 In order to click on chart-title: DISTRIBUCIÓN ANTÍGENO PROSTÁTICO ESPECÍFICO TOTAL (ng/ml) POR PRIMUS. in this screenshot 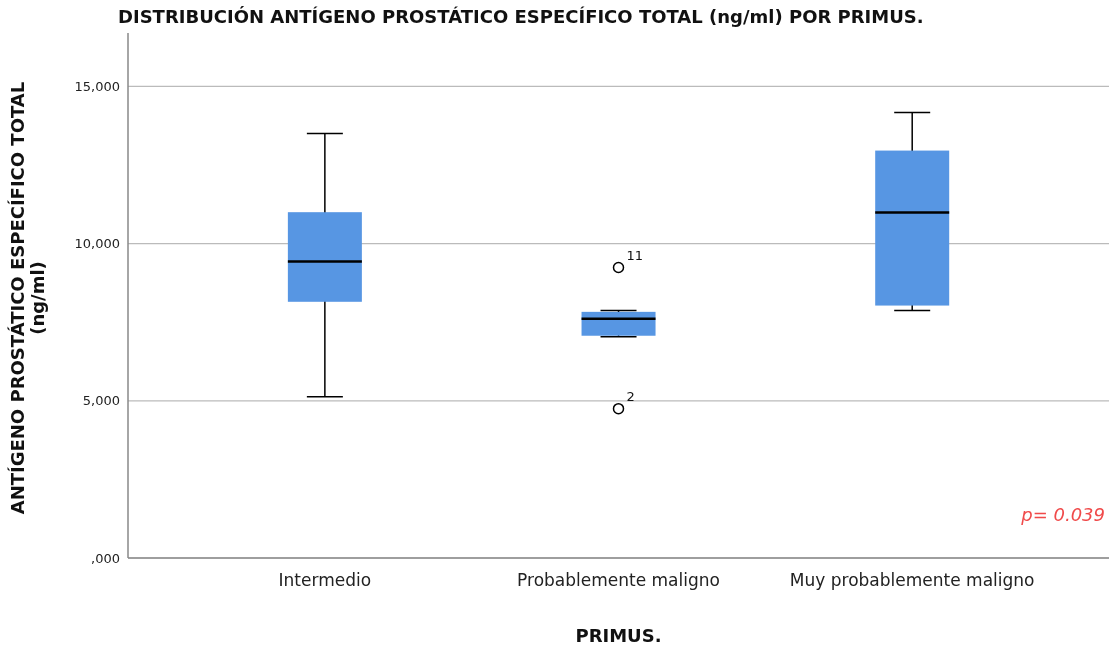, I will do `click(521, 16)`.